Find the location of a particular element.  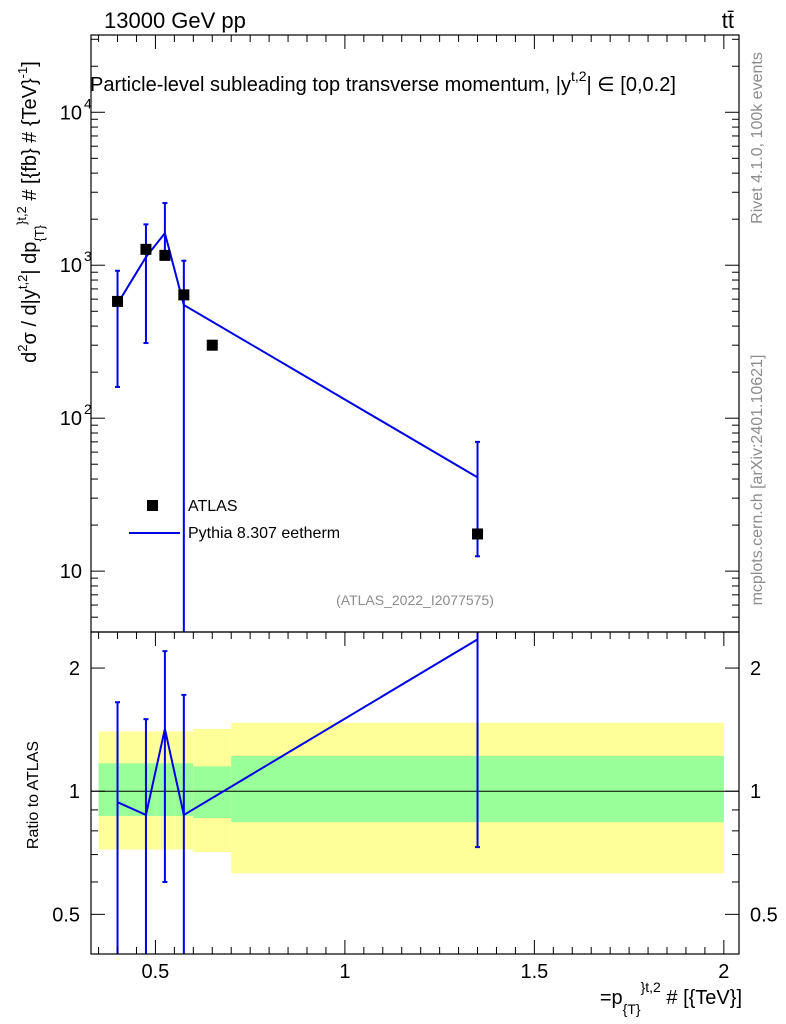

ratio-ytick-label-right: 2 is located at coordinates (755, 669).